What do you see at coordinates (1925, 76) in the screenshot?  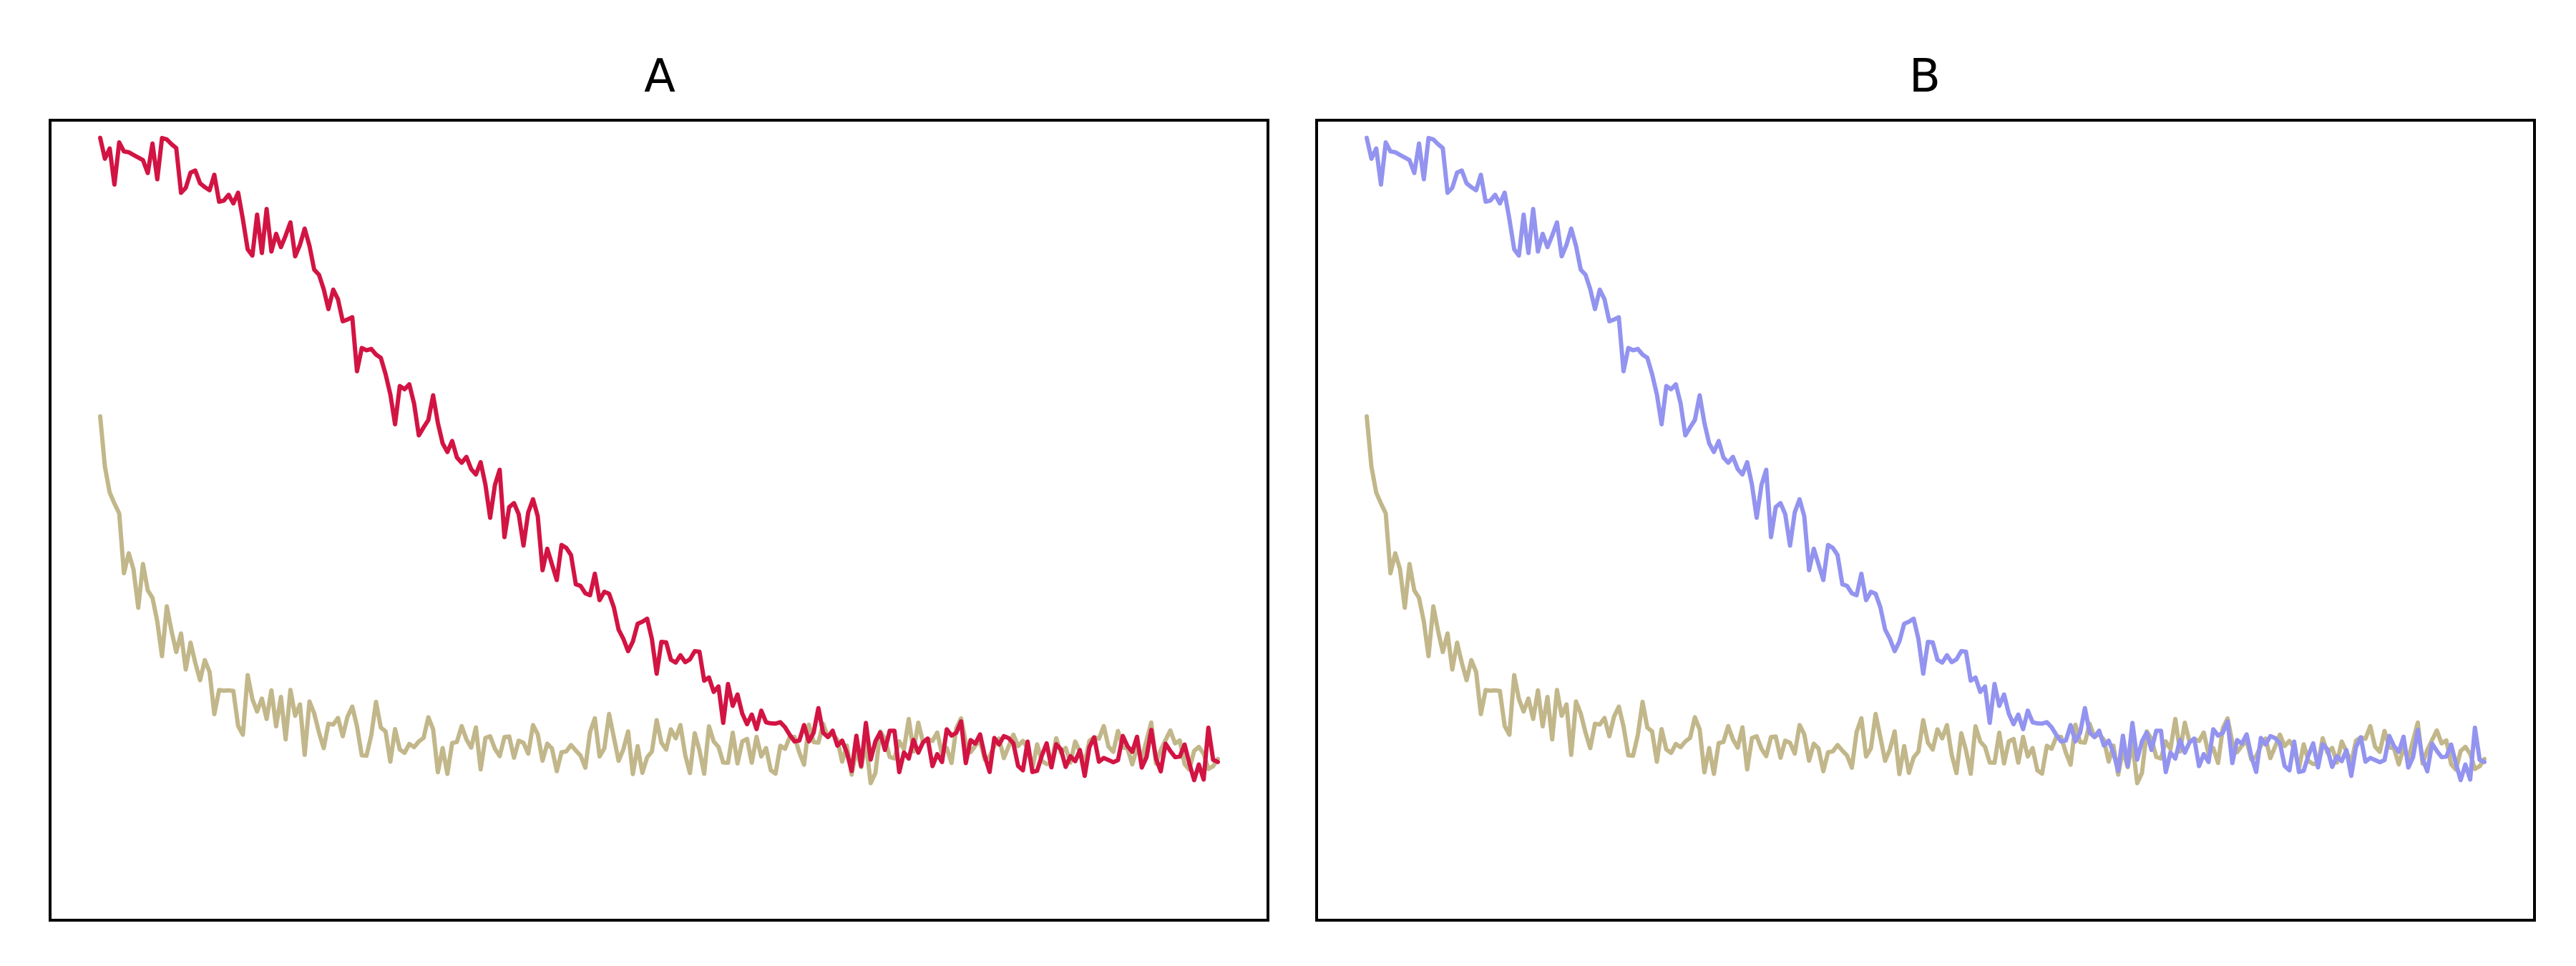 I see `panel-b-title: B` at bounding box center [1925, 76].